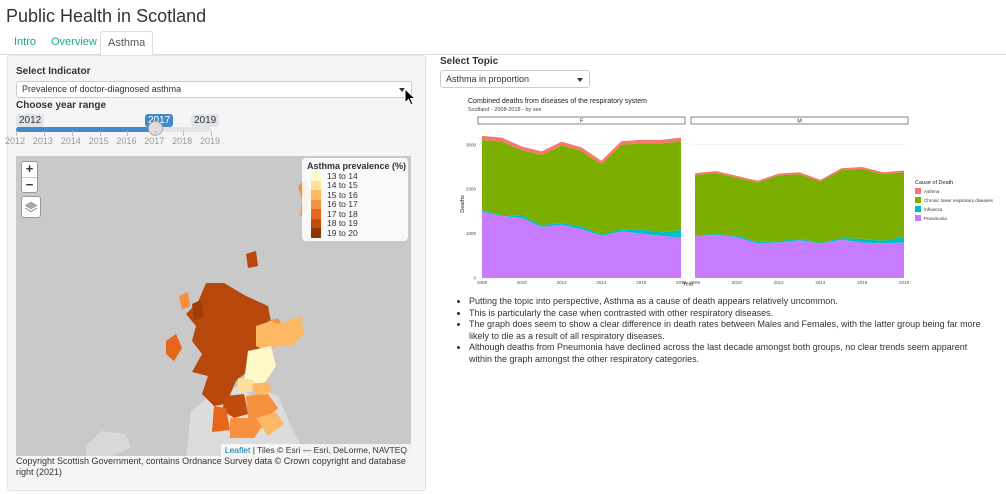 The height and width of the screenshot is (494, 1006). I want to click on slider-tick-label: 2017, so click(154, 141).